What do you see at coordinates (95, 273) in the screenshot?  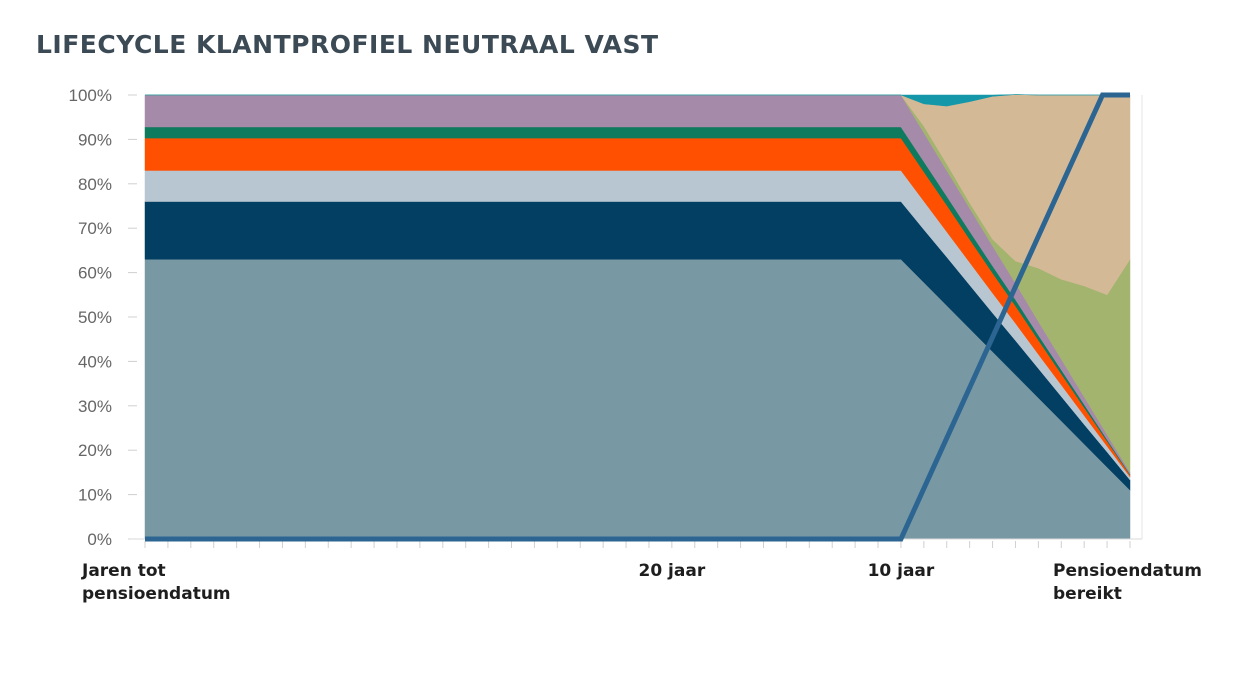 I see `y-tick-label: 60%` at bounding box center [95, 273].